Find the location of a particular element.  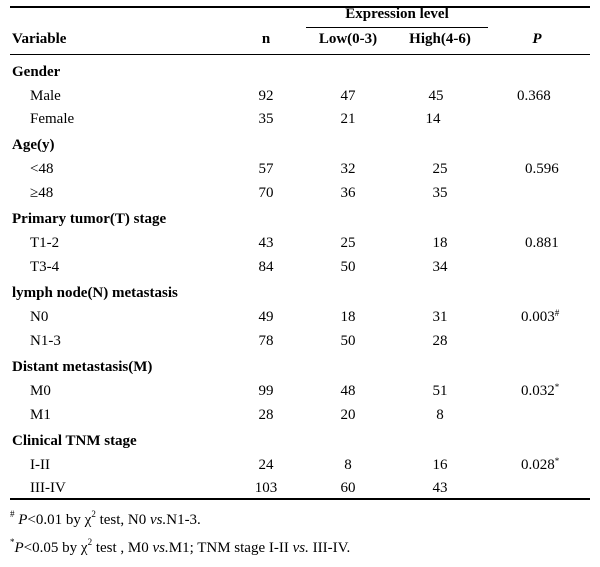

cell-n: 70 is located at coordinates (266, 193).